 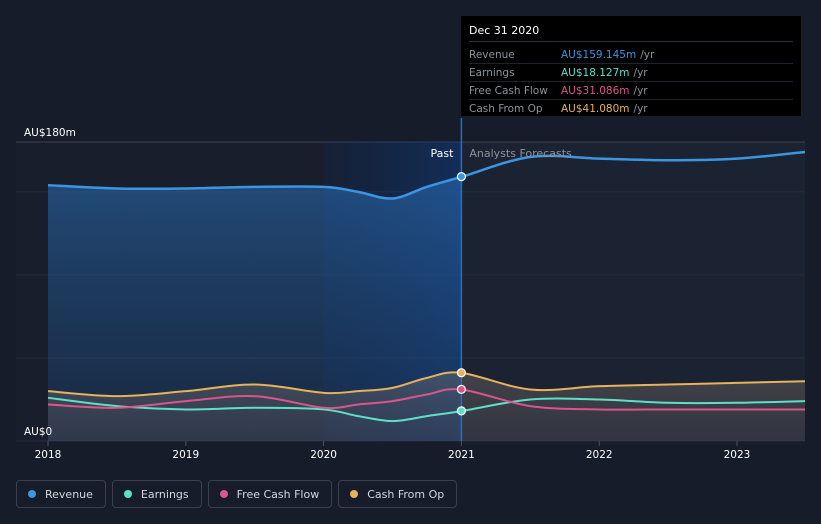 What do you see at coordinates (631, 91) in the screenshot?
I see `tooltip-row-free-cash-flow: Free Cash Flow AU$31.086m /yr` at bounding box center [631, 91].